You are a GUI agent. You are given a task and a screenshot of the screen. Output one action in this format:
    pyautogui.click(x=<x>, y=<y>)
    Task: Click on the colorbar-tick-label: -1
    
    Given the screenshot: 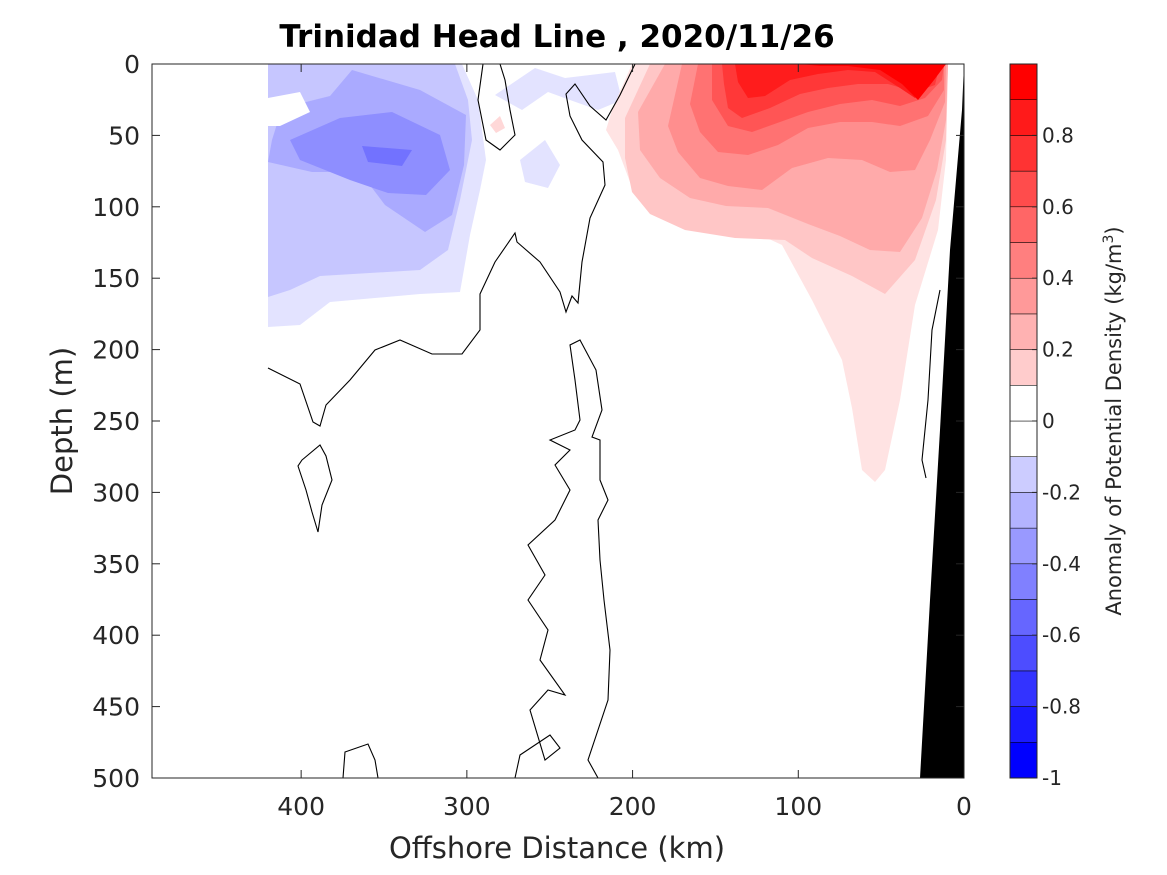 What is the action you would take?
    pyautogui.click(x=1052, y=778)
    